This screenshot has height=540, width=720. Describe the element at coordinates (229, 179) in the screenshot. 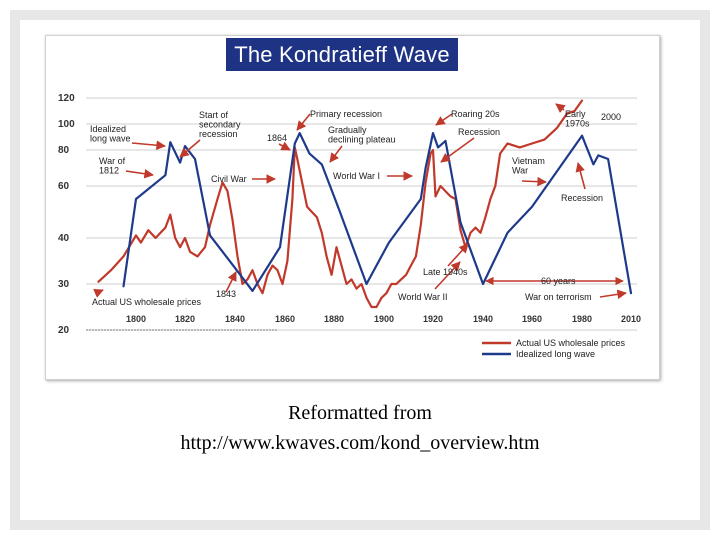

I see `annotation: Civil War` at that location.